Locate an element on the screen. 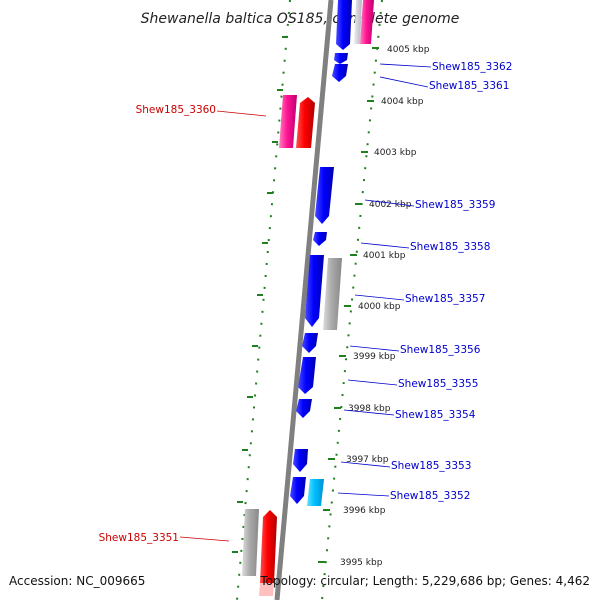 The height and width of the screenshot is (600, 600). label-connectors-left is located at coordinates (223, 326).